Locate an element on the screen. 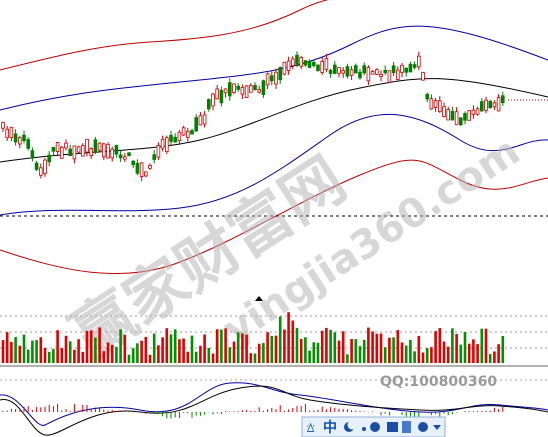 This screenshot has height=437, width=548. macd-panel is located at coordinates (274, 409).